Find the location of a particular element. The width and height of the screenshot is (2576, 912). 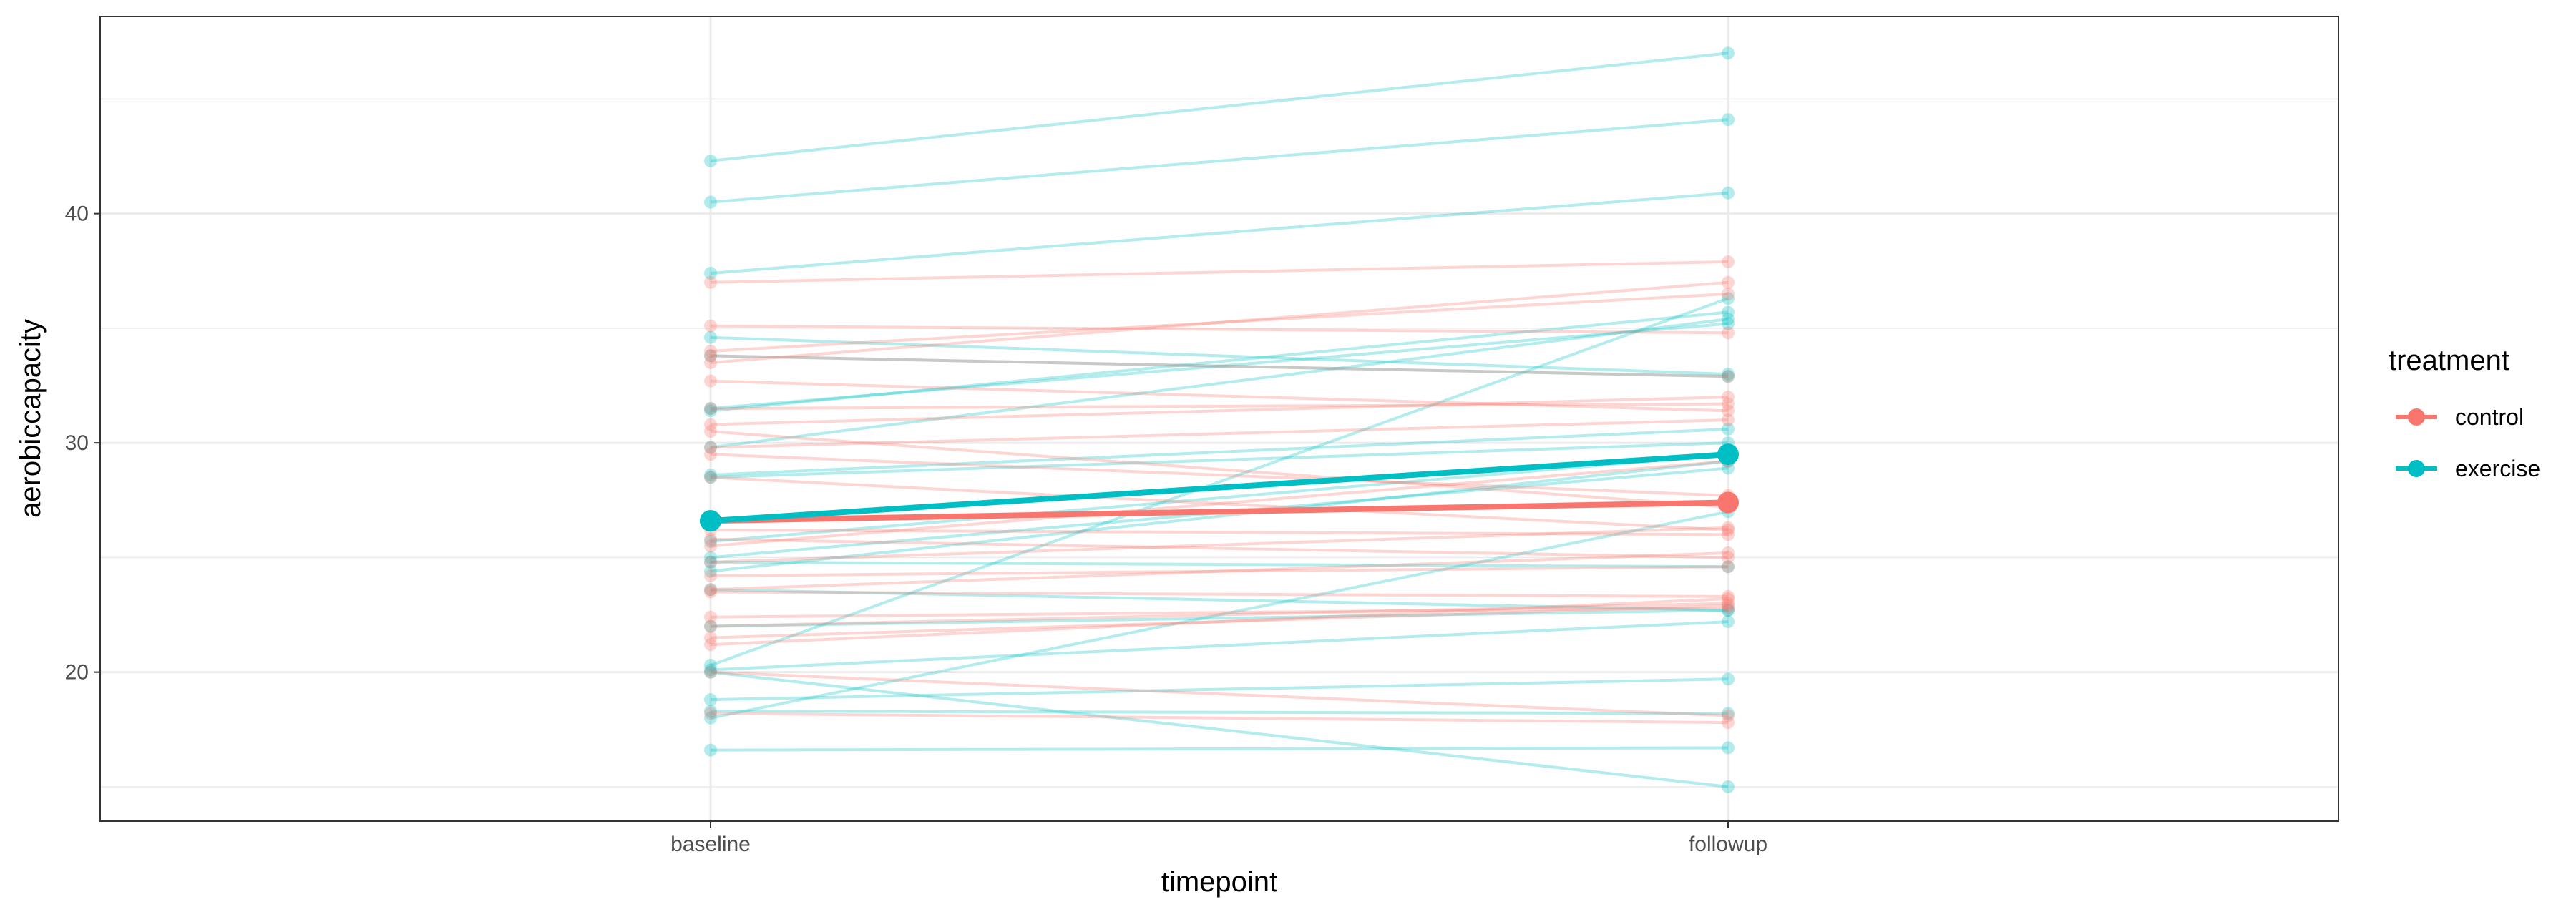

y-axis-title: aerobiccapacity is located at coordinates (31, 418).